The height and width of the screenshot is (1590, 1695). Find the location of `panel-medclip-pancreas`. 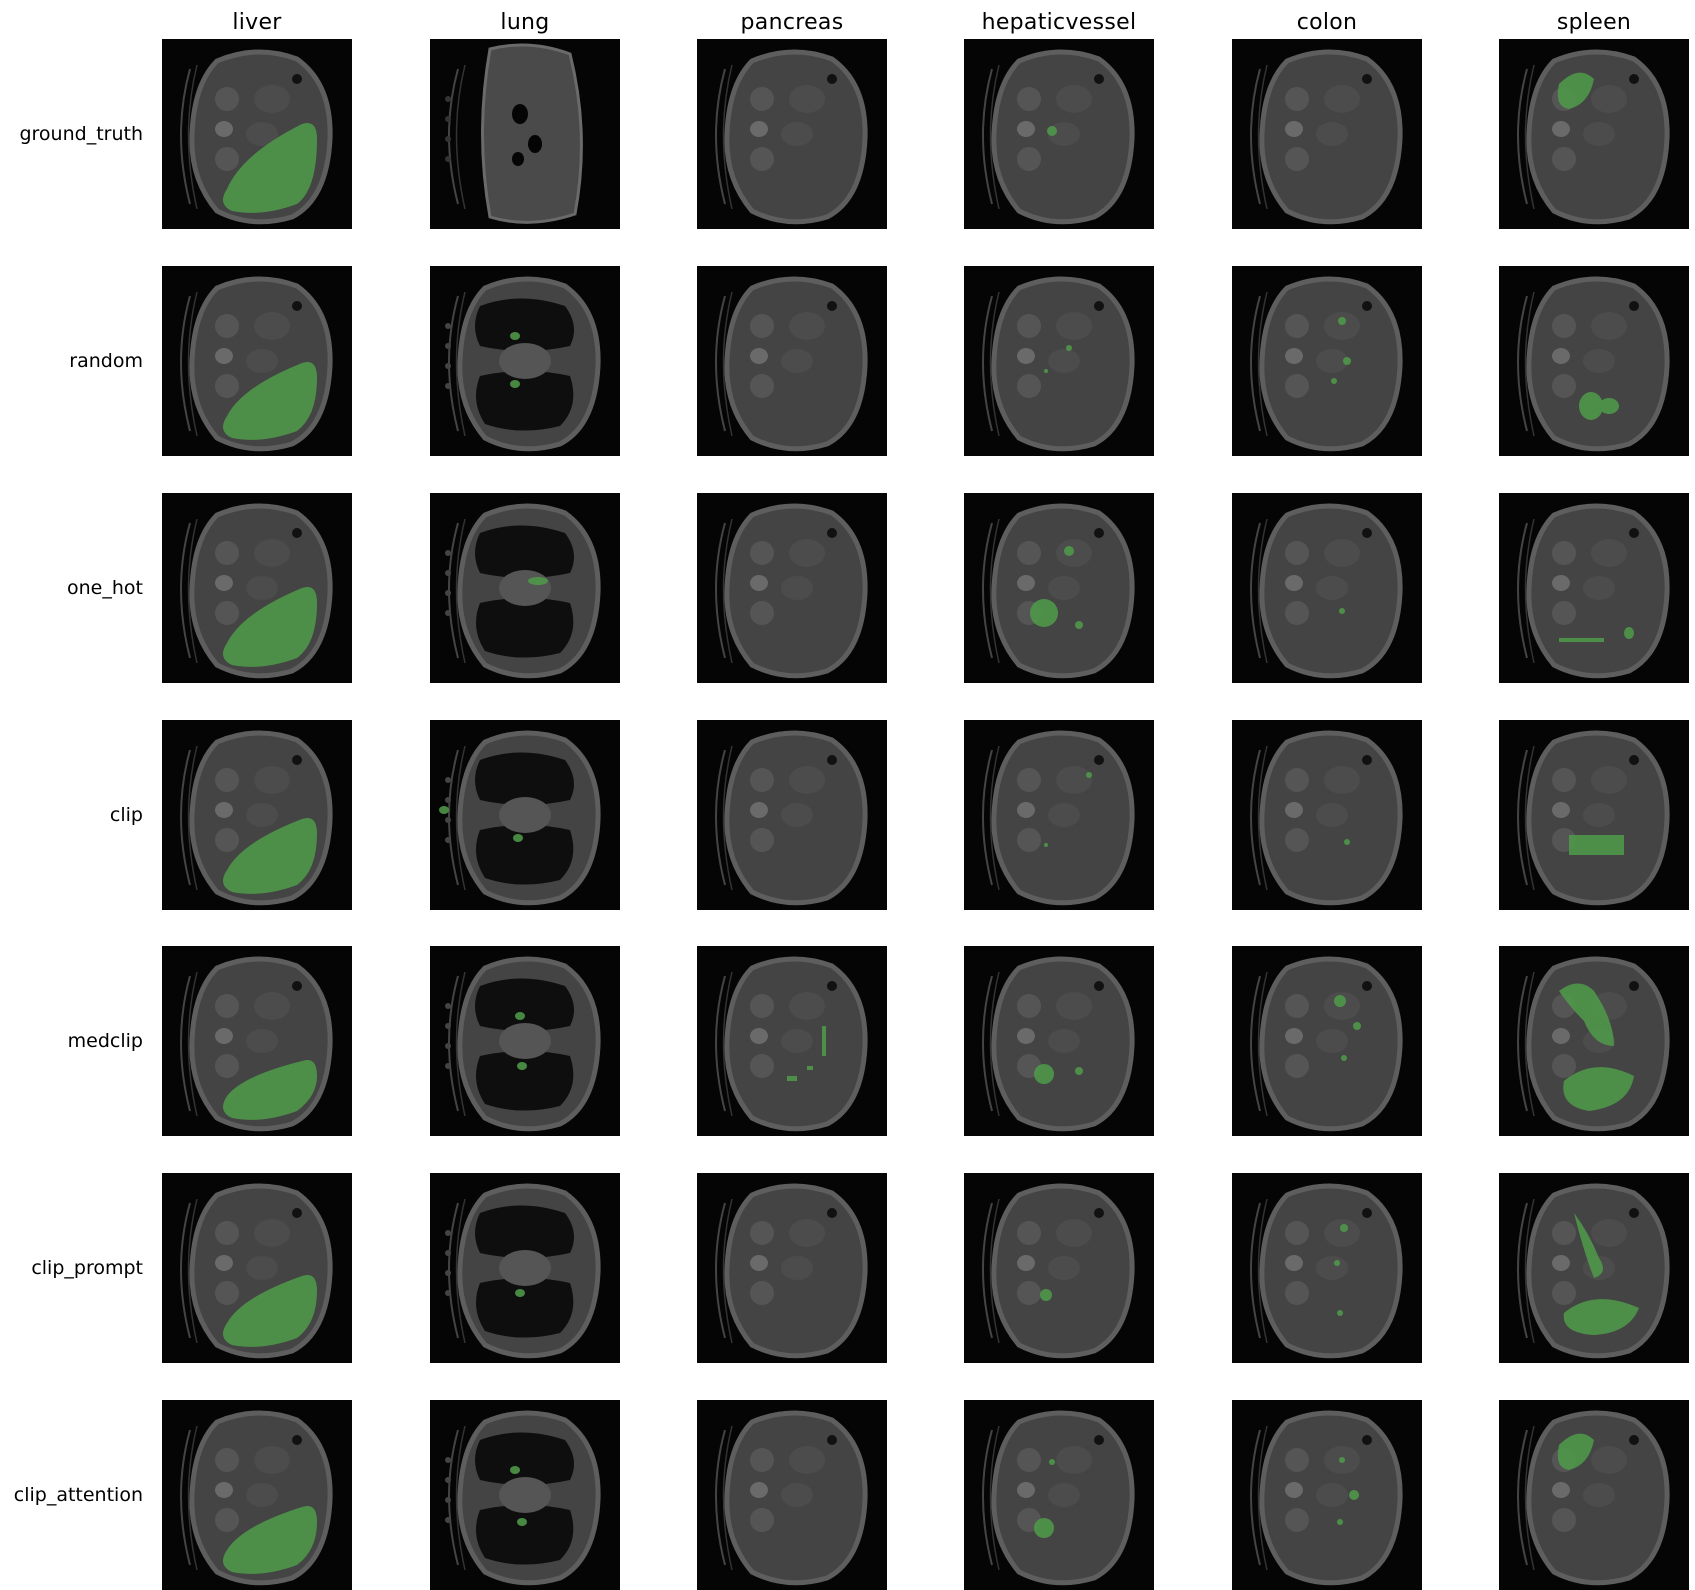

panel-medclip-pancreas is located at coordinates (792, 1041).